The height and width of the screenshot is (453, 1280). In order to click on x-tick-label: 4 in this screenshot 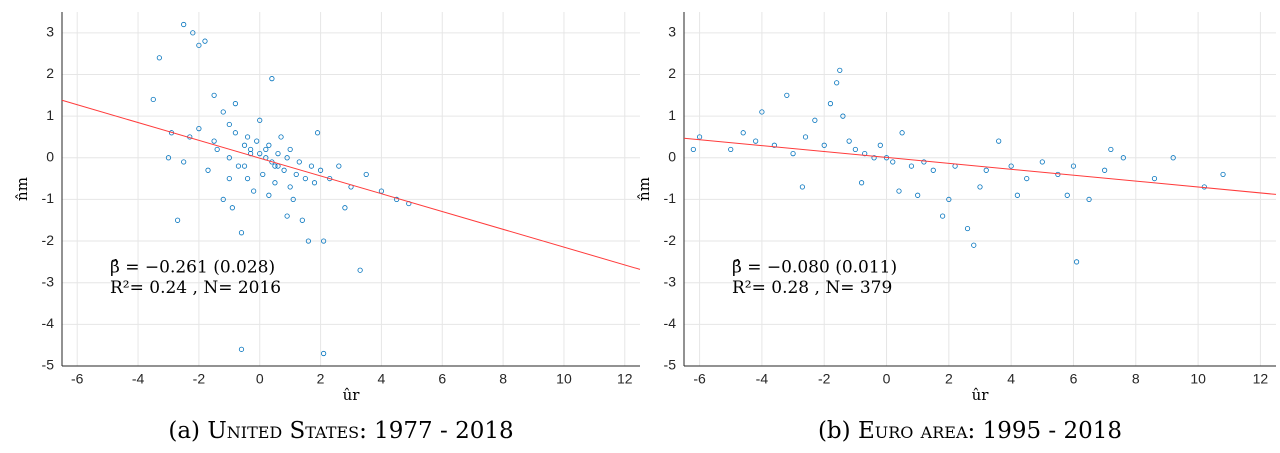, I will do `click(382, 379)`.